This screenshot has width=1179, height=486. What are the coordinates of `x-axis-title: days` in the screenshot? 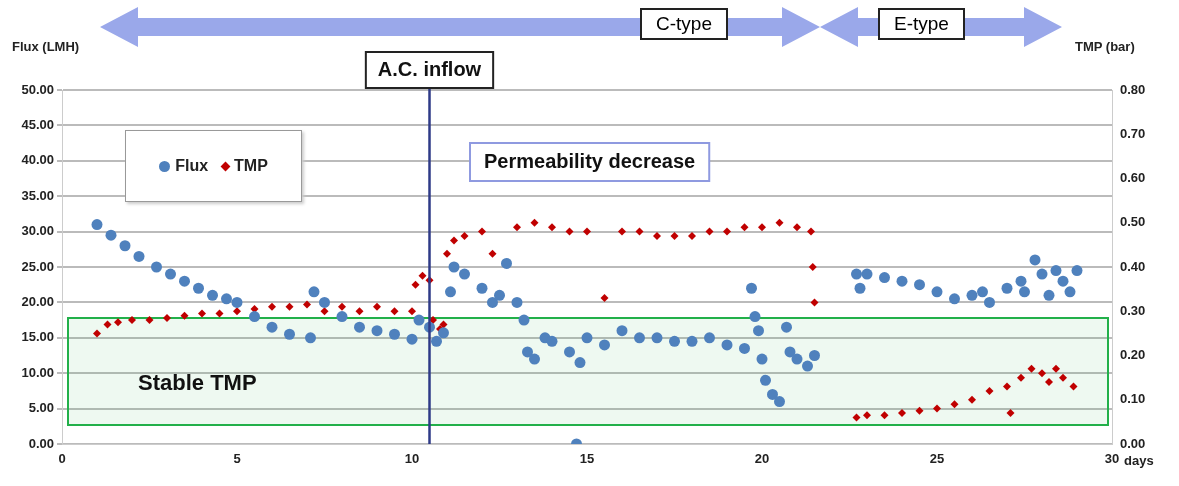 It's located at (1139, 460).